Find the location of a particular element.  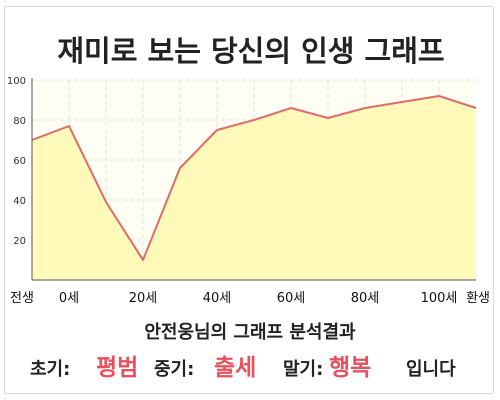

result-suffix: 입니다 is located at coordinates (431, 369).